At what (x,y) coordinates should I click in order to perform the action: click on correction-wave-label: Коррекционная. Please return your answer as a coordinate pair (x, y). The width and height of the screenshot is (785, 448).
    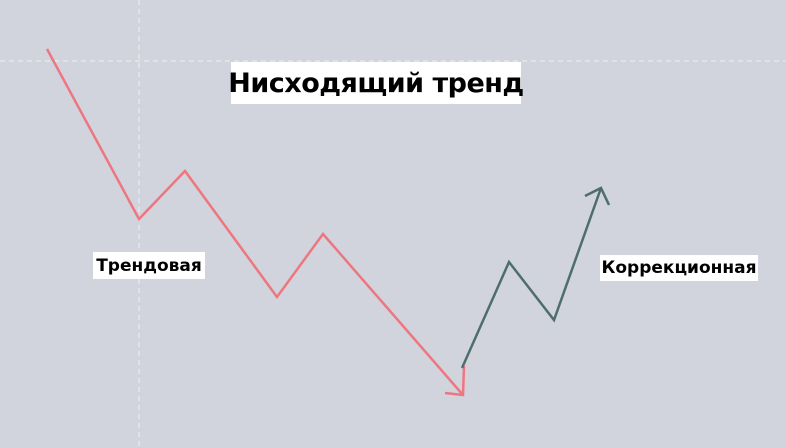
    Looking at the image, I should click on (679, 268).